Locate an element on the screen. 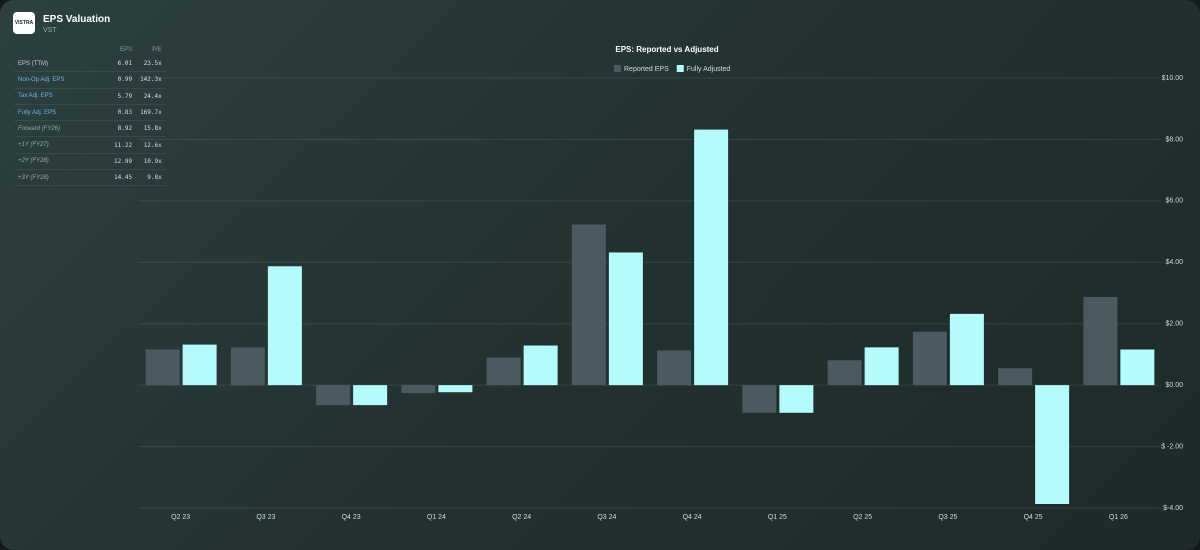 Image resolution: width=1200 pixels, height=550 pixels. table-row: Tax Adj. EPS 5.79 24.4x is located at coordinates (90, 96).